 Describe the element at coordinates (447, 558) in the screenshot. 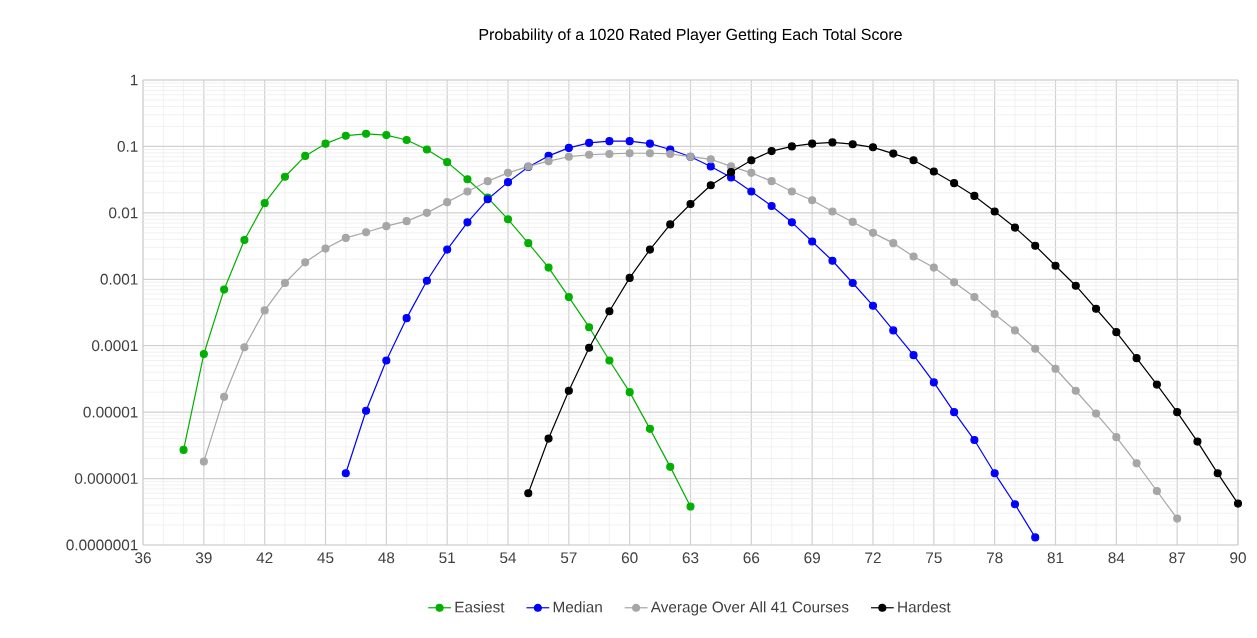

I see `x-tick-label: 51` at that location.